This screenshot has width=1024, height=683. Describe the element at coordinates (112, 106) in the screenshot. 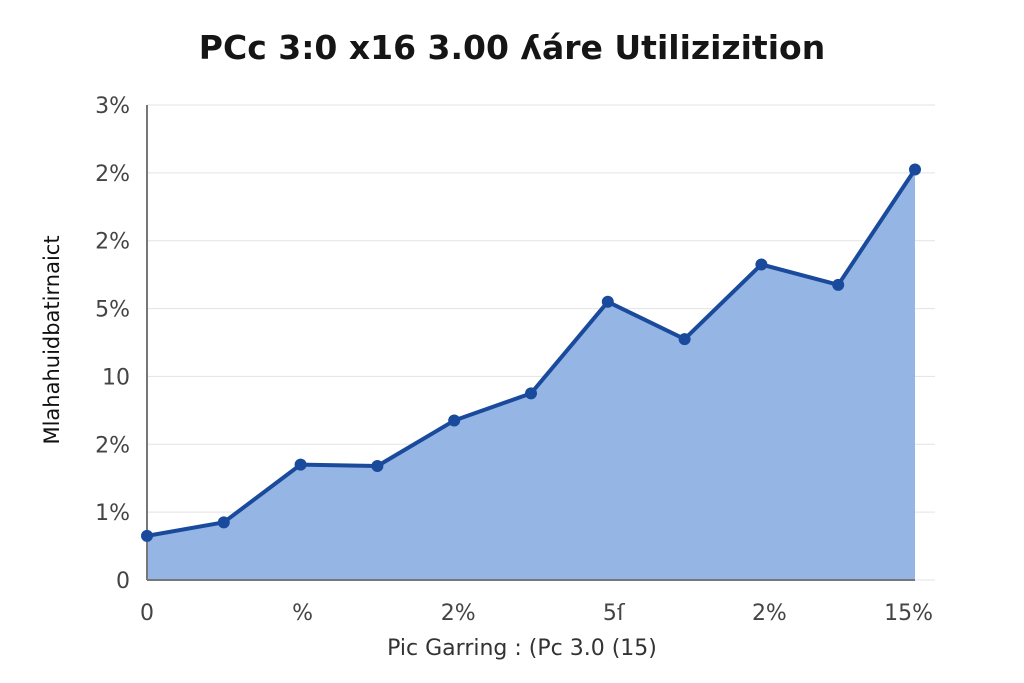

I see `y-tick-label: 3%` at that location.